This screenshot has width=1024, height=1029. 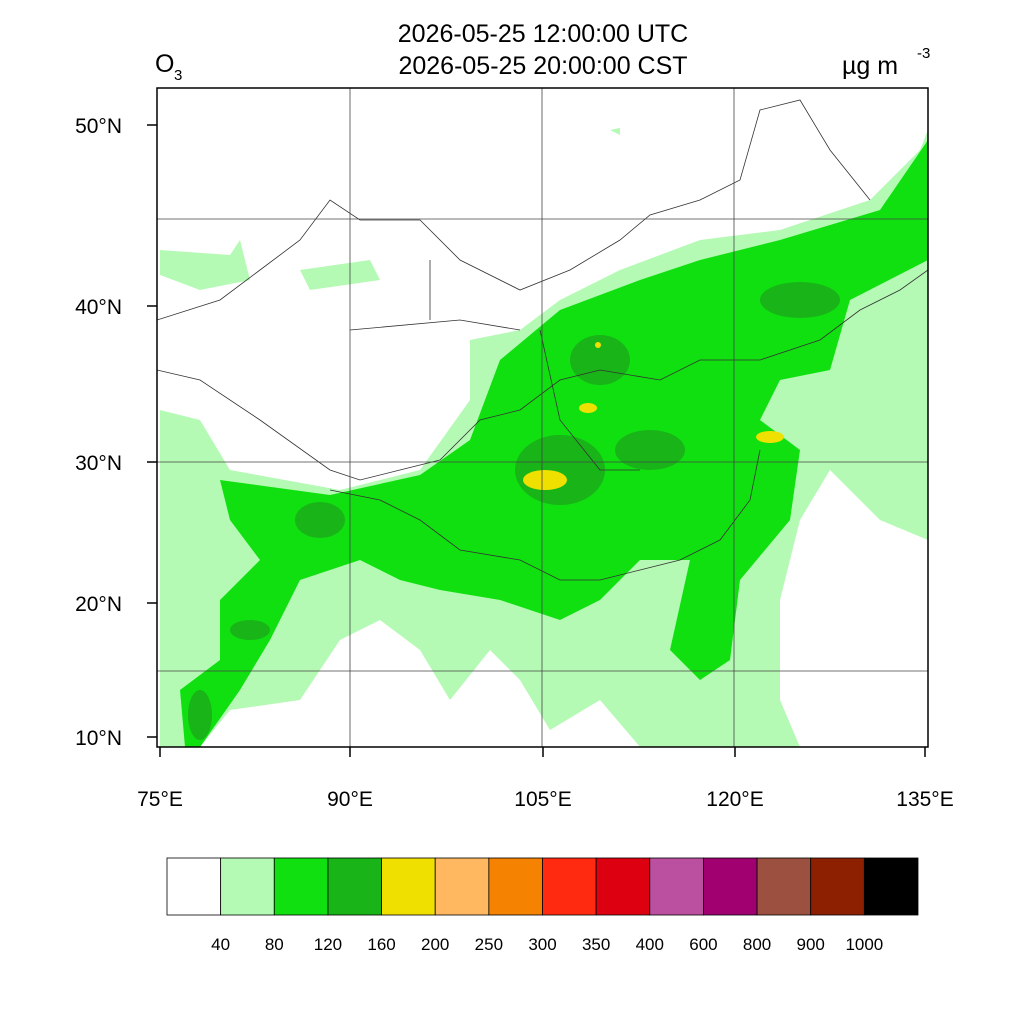 I want to click on variable-subscript: 3, so click(x=178, y=75).